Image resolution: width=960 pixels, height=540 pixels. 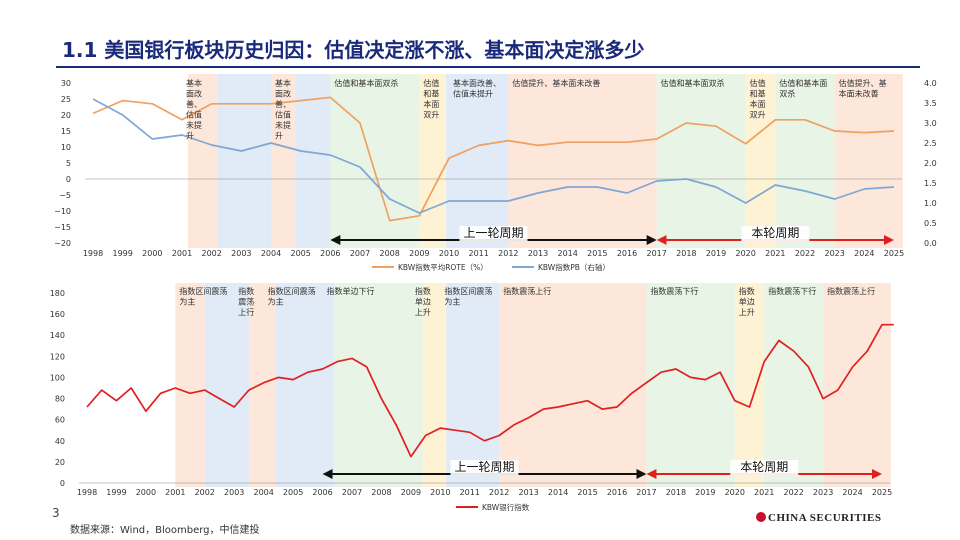 I want to click on panel0-cycle-label-1: 本轮周期, so click(x=775, y=233).